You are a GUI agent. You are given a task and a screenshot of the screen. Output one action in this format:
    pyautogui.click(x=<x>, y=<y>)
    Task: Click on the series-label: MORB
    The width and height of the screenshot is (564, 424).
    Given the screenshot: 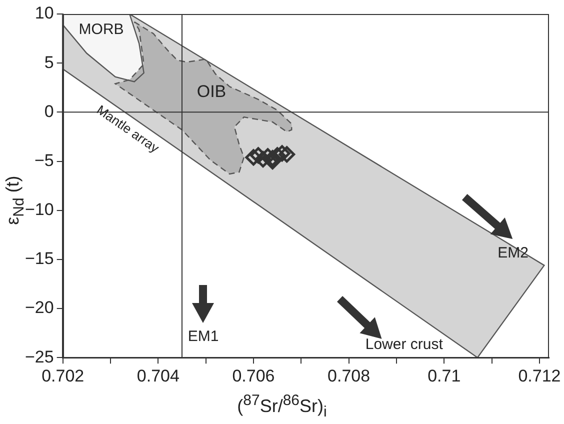 What is the action you would take?
    pyautogui.click(x=101, y=29)
    